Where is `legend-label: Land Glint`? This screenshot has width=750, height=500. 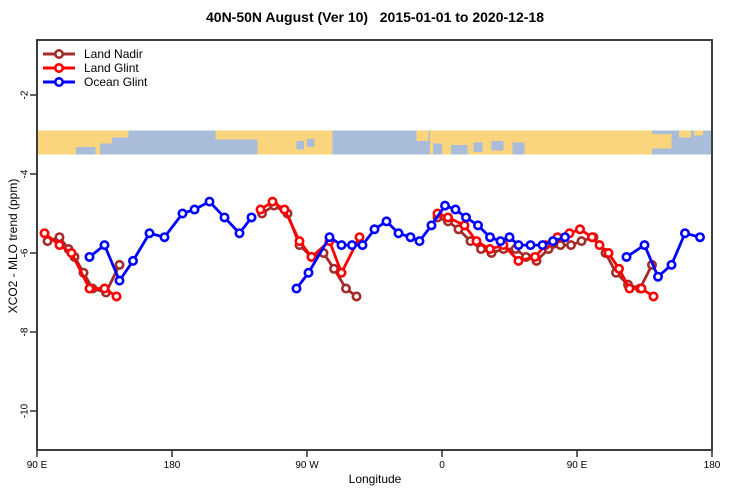 legend-label: Land Glint is located at coordinates (111, 67).